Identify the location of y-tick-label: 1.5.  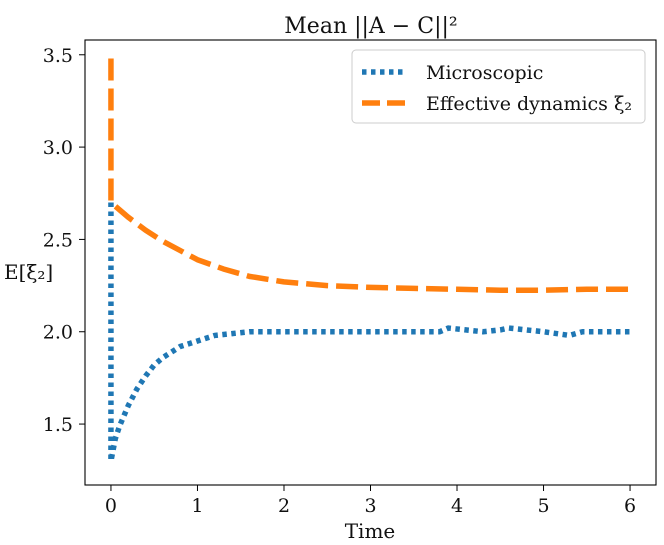
(58, 425).